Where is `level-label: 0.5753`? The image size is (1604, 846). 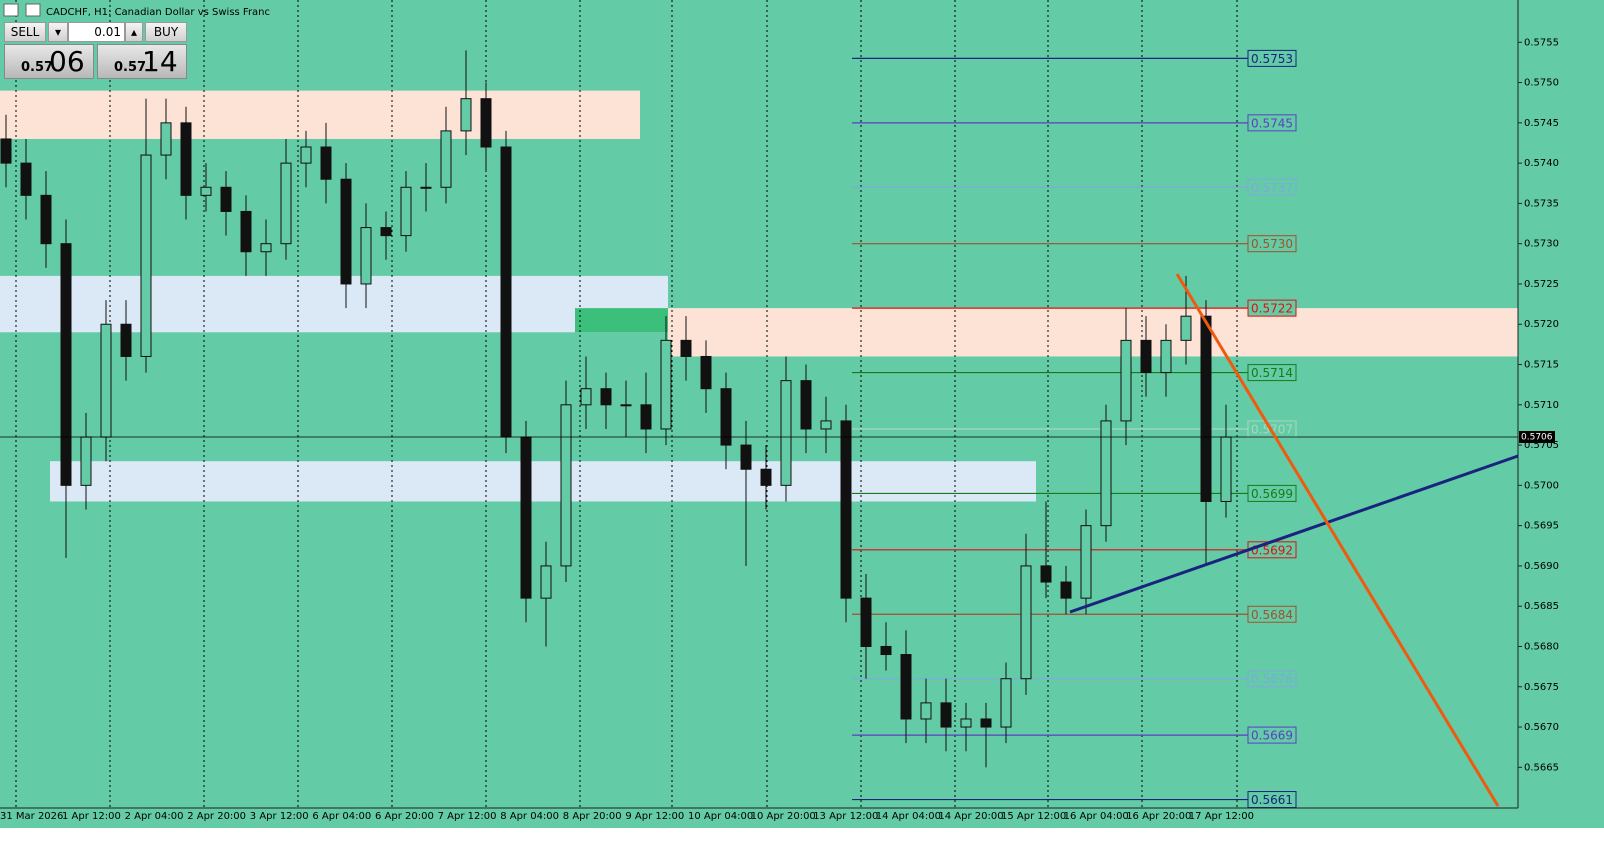
level-label: 0.5753 is located at coordinates (1272, 59).